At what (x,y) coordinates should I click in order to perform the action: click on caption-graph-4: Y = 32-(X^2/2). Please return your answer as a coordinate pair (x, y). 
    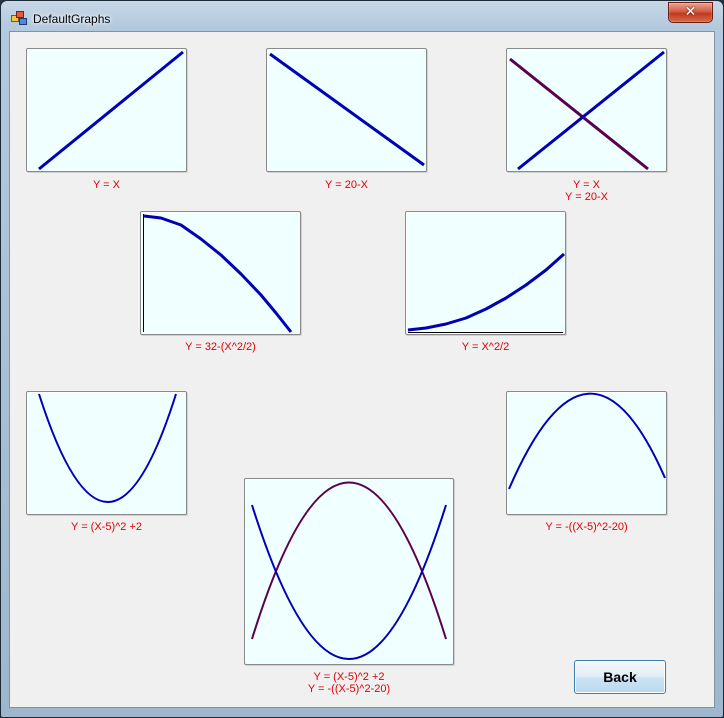
    Looking at the image, I should click on (220, 347).